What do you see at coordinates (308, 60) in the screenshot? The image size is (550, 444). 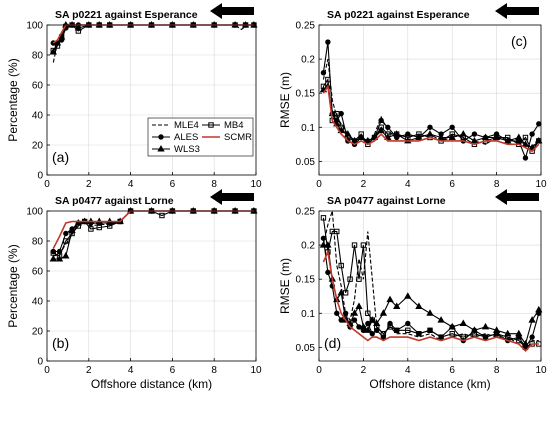 I see `y-tick-label: 0.2` at bounding box center [308, 60].